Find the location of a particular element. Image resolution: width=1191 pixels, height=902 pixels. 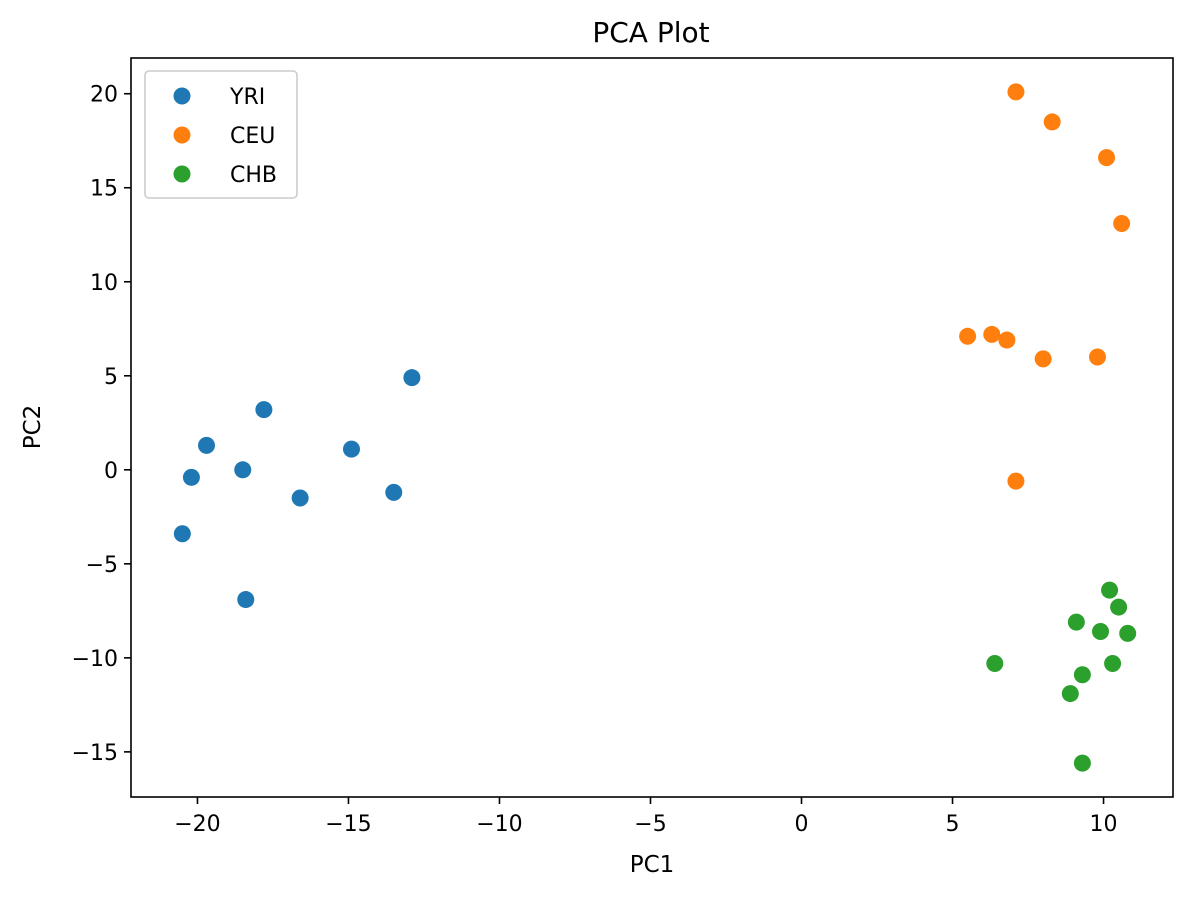

y-tick-label: −15 is located at coordinates (95, 753).